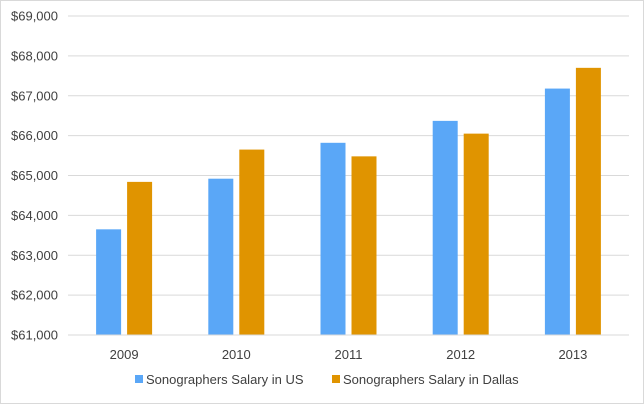  I want to click on legend-swatch-us, so click(139, 379).